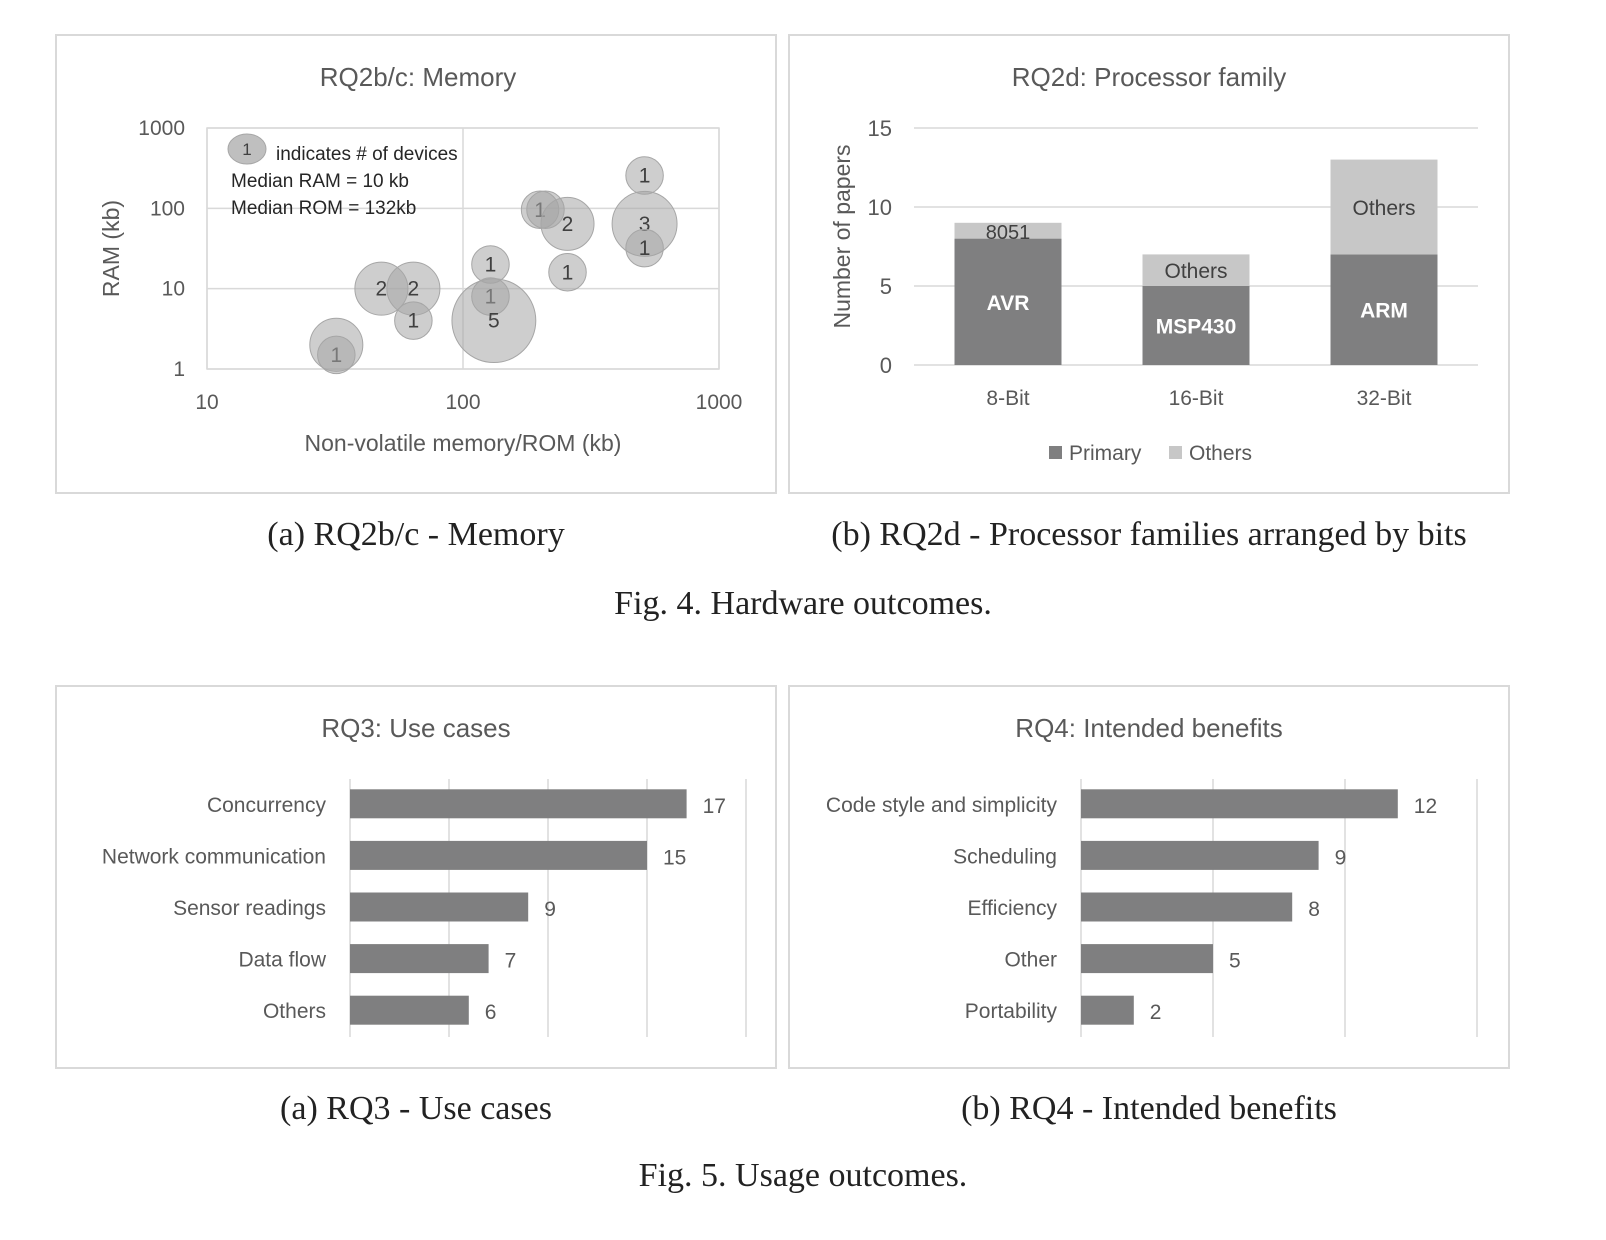 The image size is (1606, 1240). Describe the element at coordinates (1156, 1012) in the screenshot. I see `value-label: 2` at that location.